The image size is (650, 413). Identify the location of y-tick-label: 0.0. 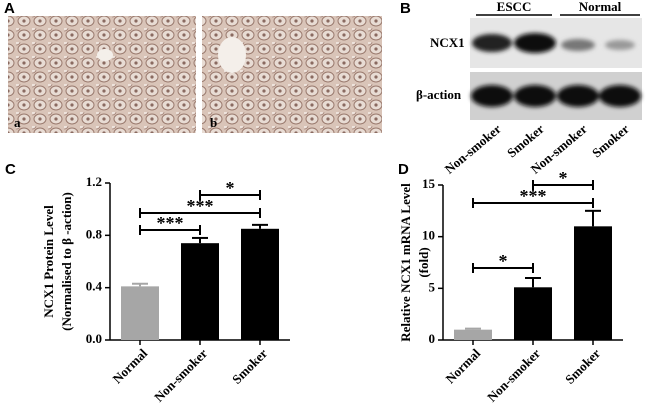
(94, 338).